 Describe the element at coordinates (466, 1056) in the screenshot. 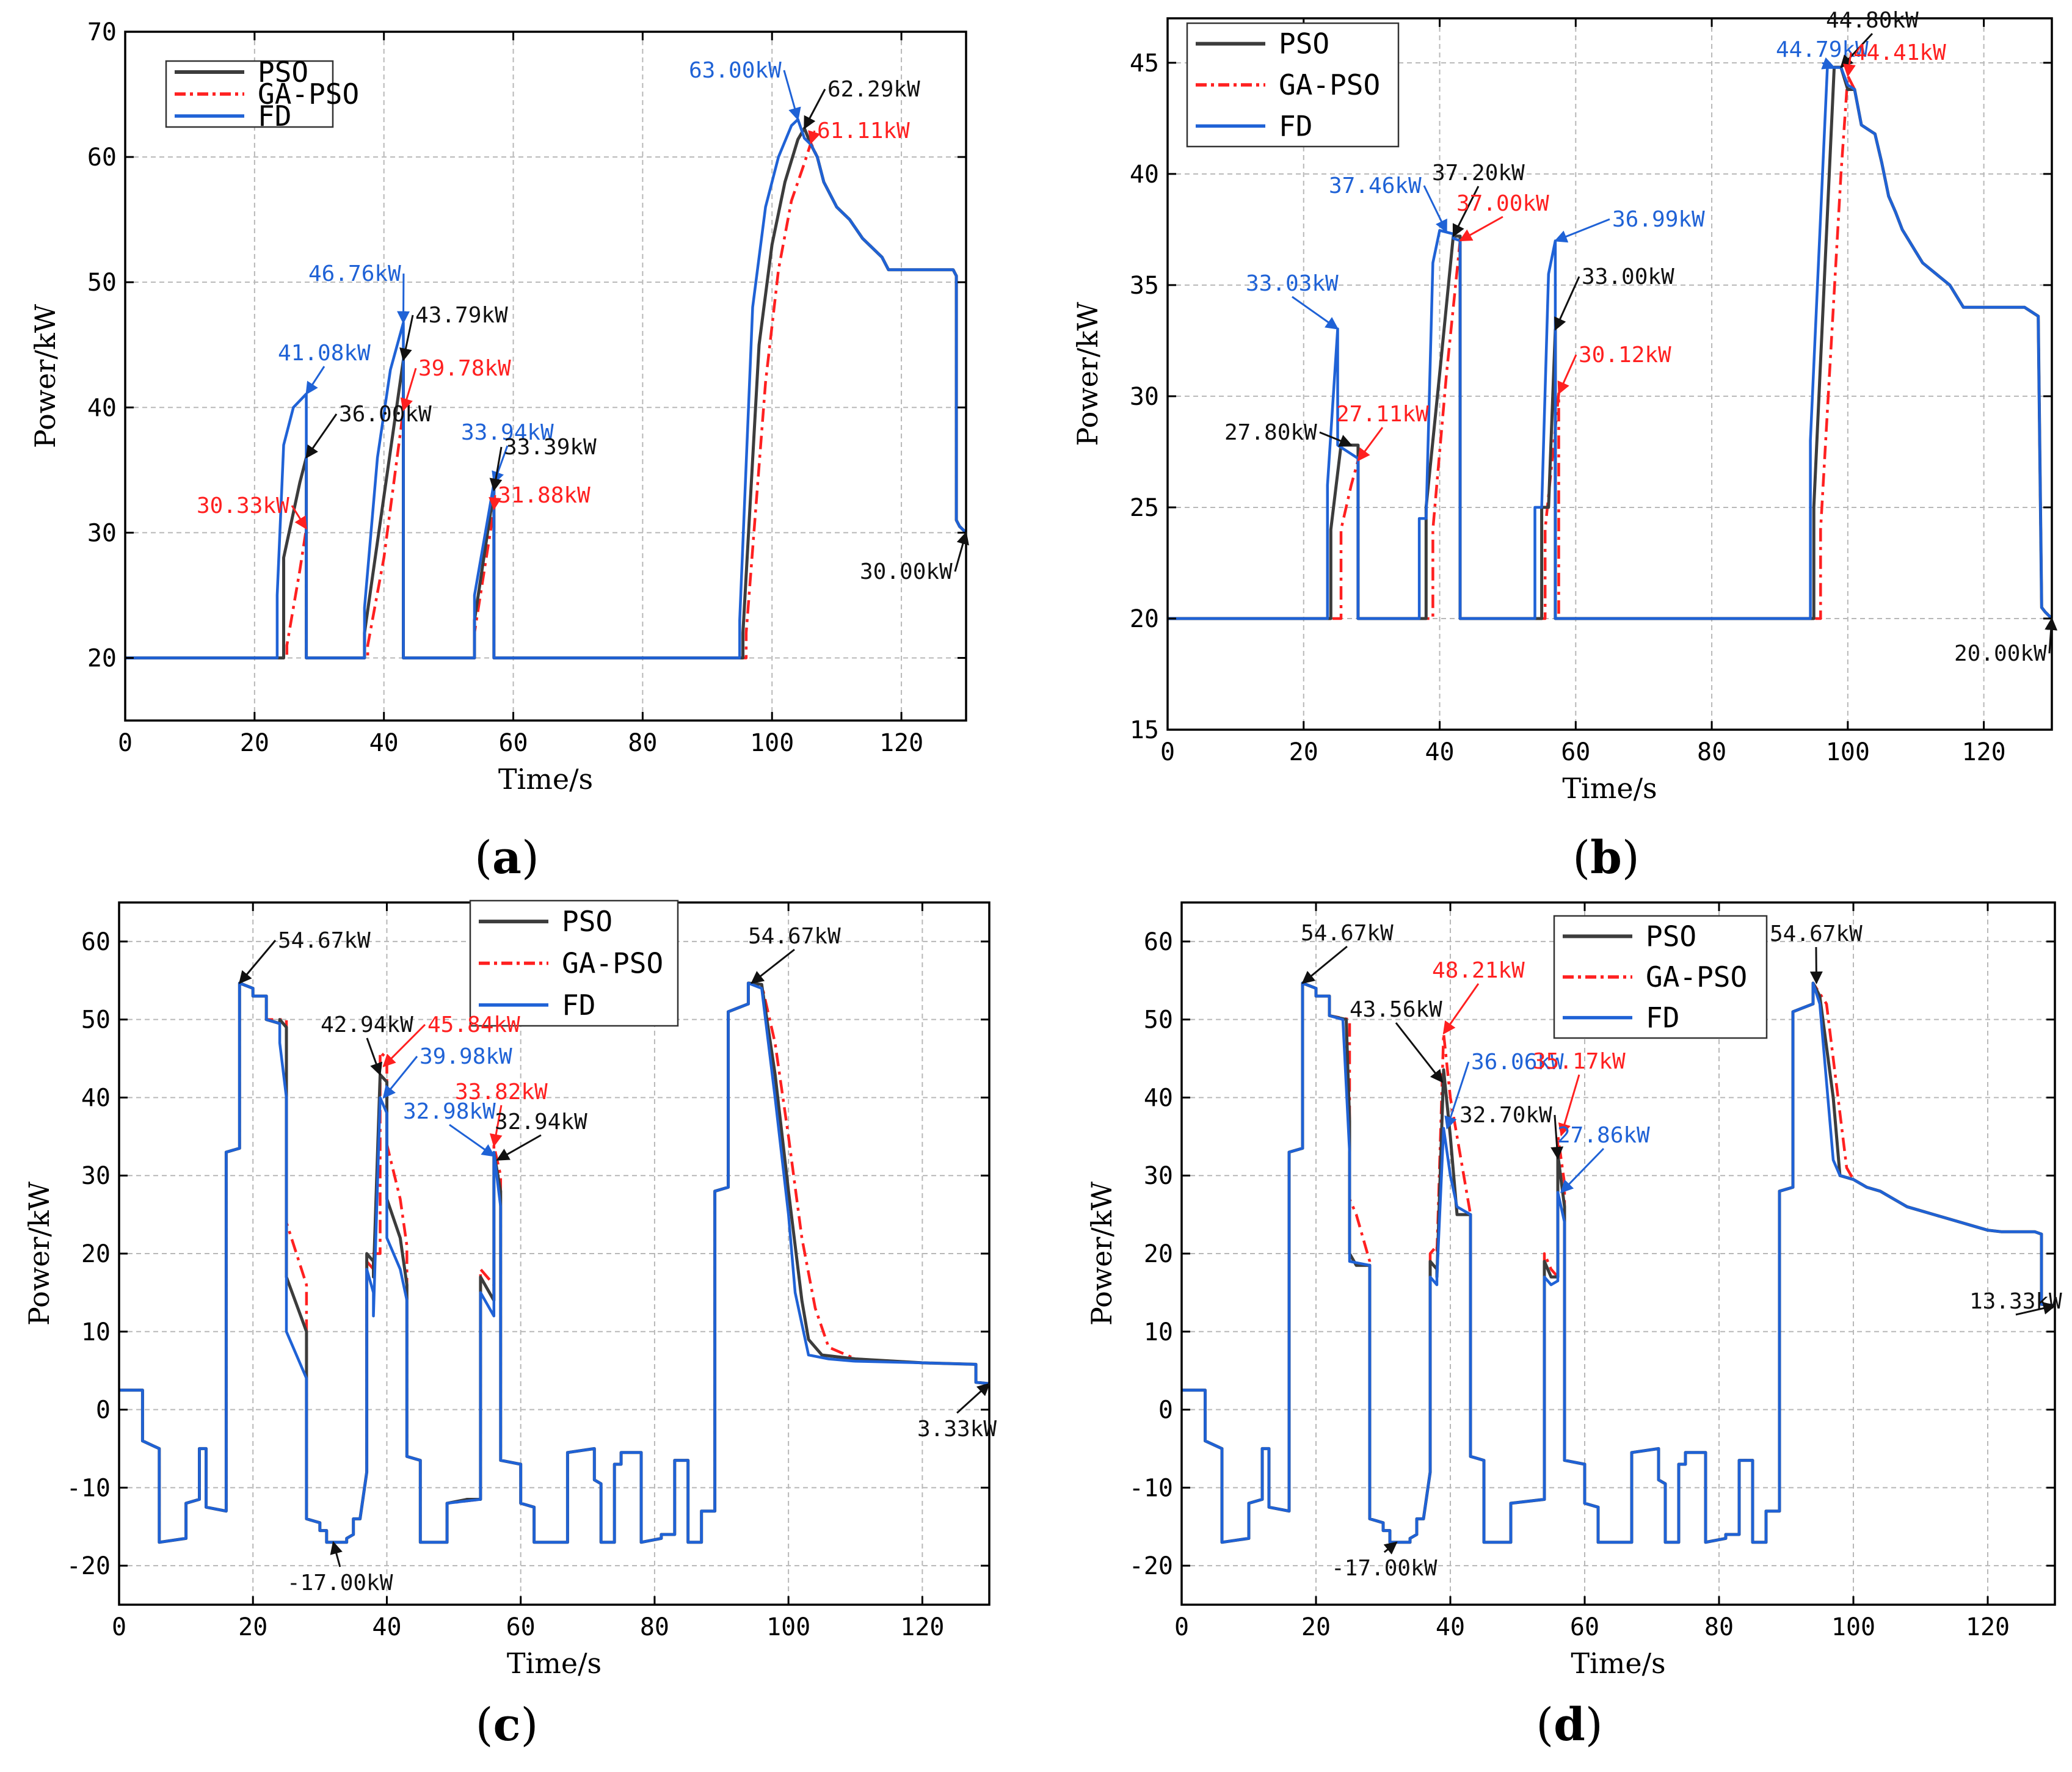

I see `annotation-label: 39.98kW` at that location.